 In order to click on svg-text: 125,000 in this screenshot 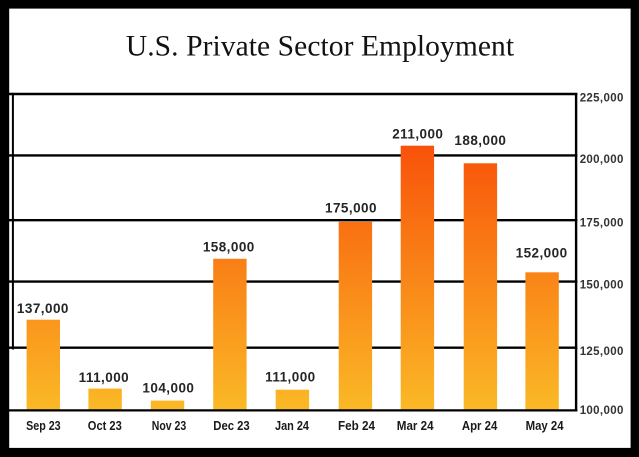, I will do `click(602, 352)`.